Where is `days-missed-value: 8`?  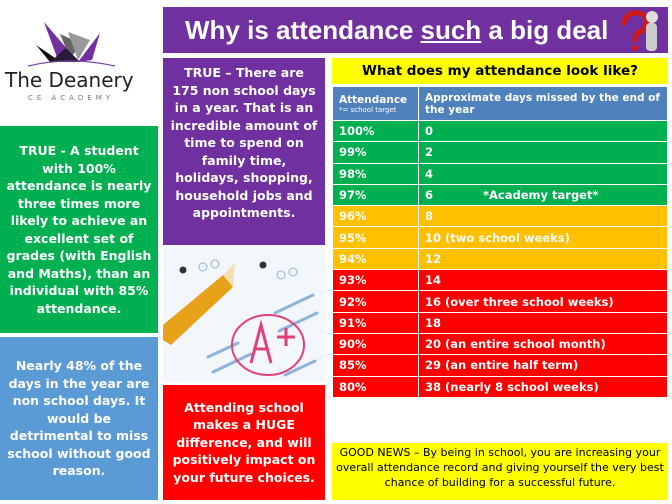
days-missed-value: 8 is located at coordinates (429, 216).